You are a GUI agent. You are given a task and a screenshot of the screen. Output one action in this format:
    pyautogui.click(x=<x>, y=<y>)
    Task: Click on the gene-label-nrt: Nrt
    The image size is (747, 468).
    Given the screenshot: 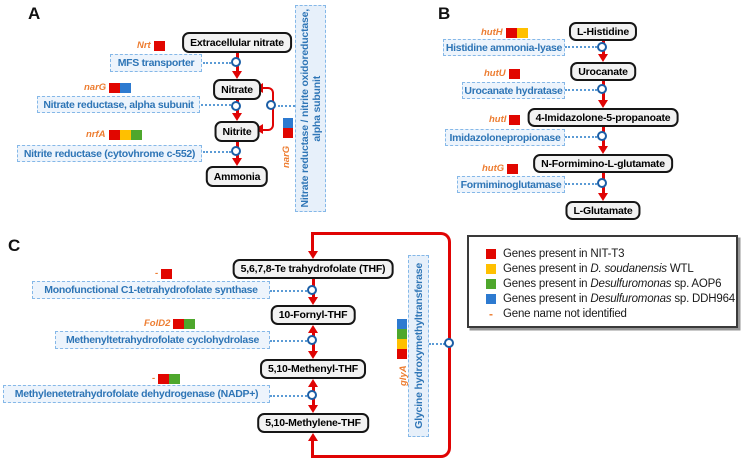 What is the action you would take?
    pyautogui.click(x=151, y=45)
    